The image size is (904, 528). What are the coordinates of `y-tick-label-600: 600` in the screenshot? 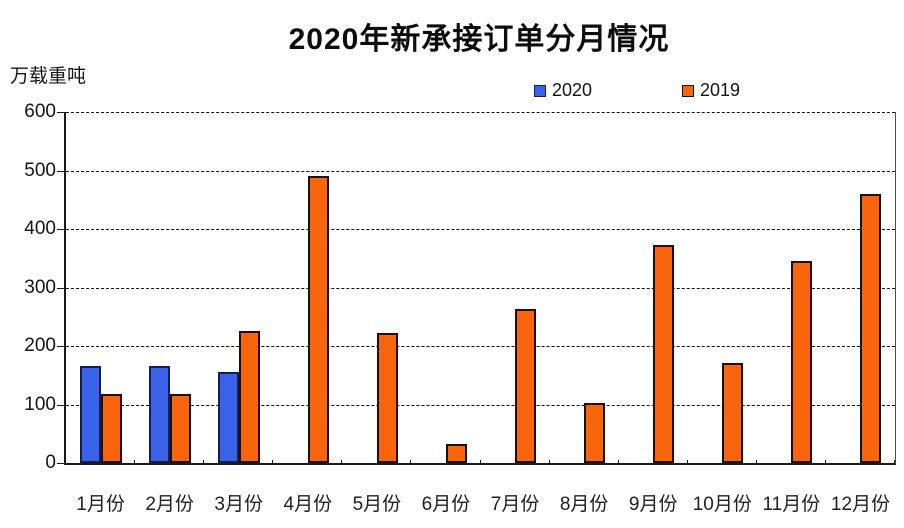 It's located at (40, 111).